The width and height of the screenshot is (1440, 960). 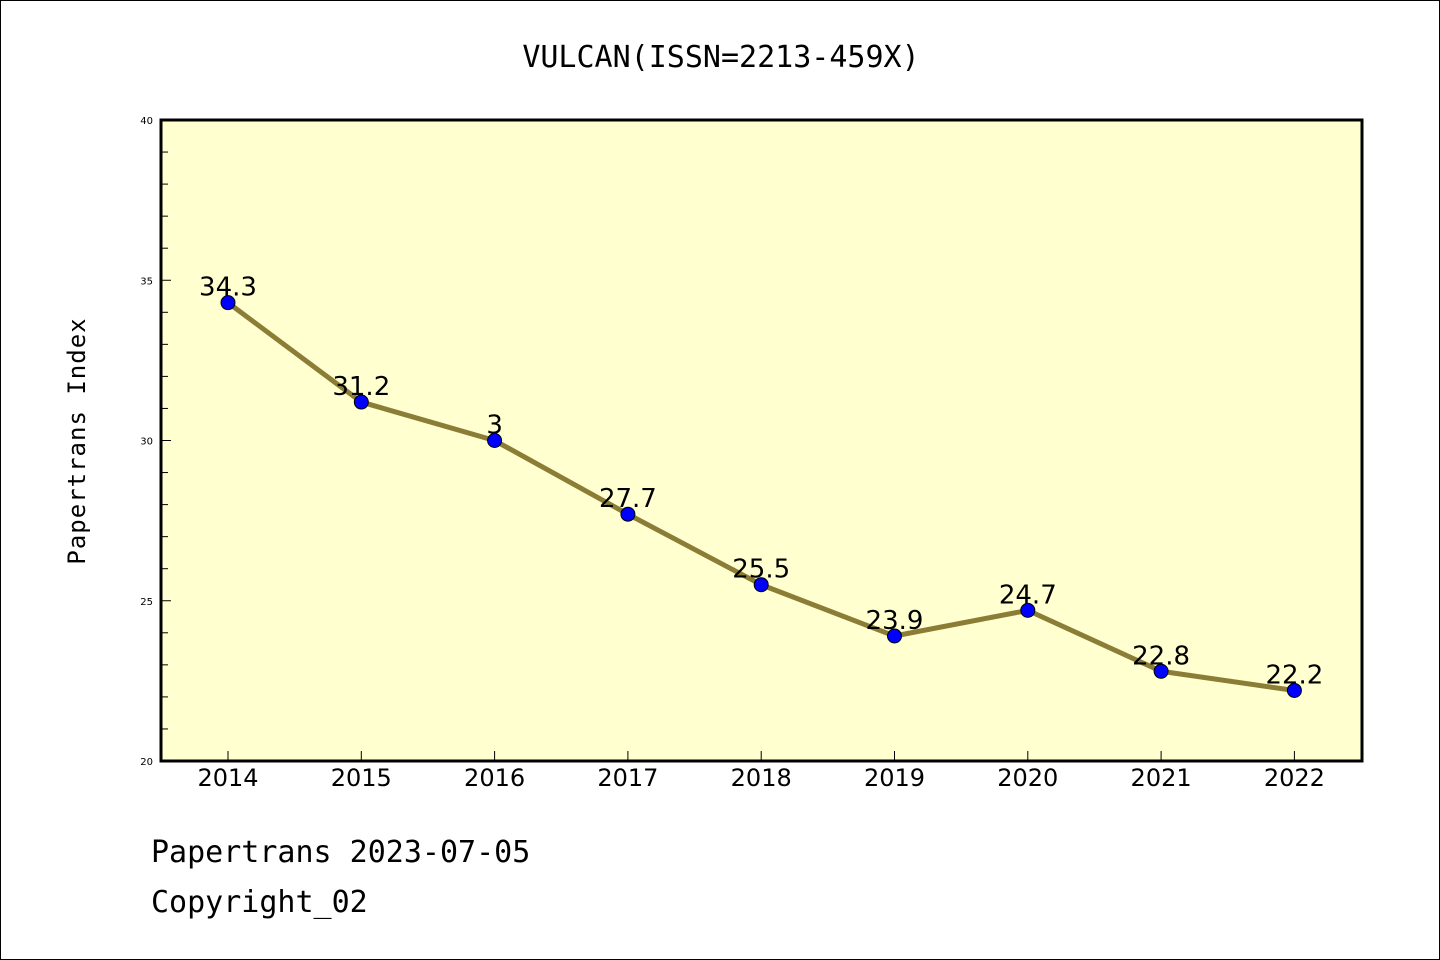 What do you see at coordinates (227, 778) in the screenshot?
I see `x-tick-label: 2014` at bounding box center [227, 778].